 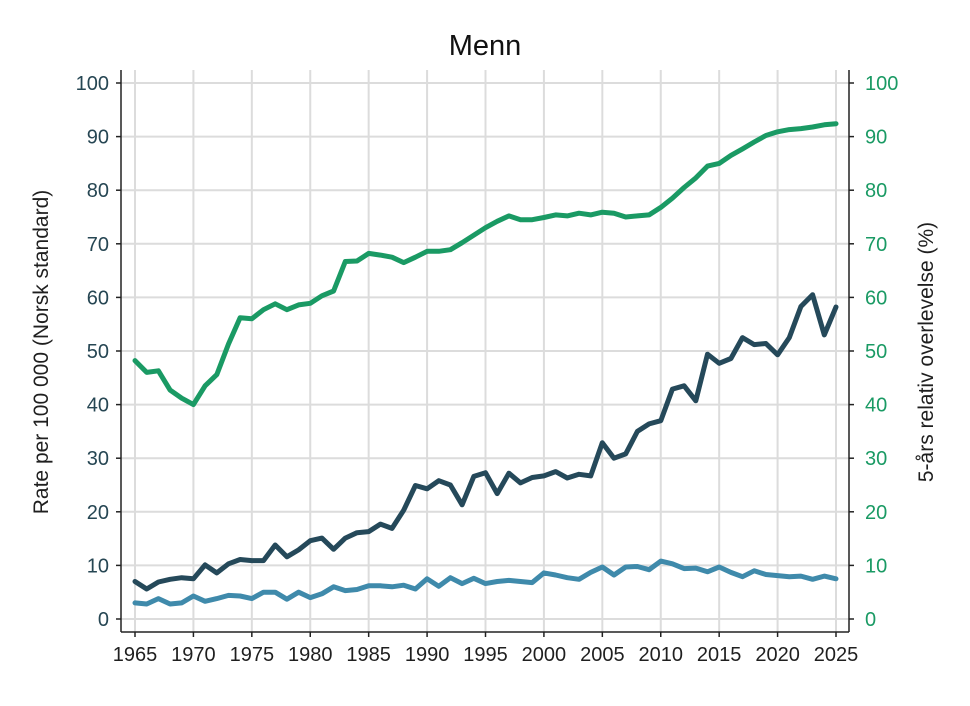 I want to click on right-tick-label: 40, so click(x=876, y=406).